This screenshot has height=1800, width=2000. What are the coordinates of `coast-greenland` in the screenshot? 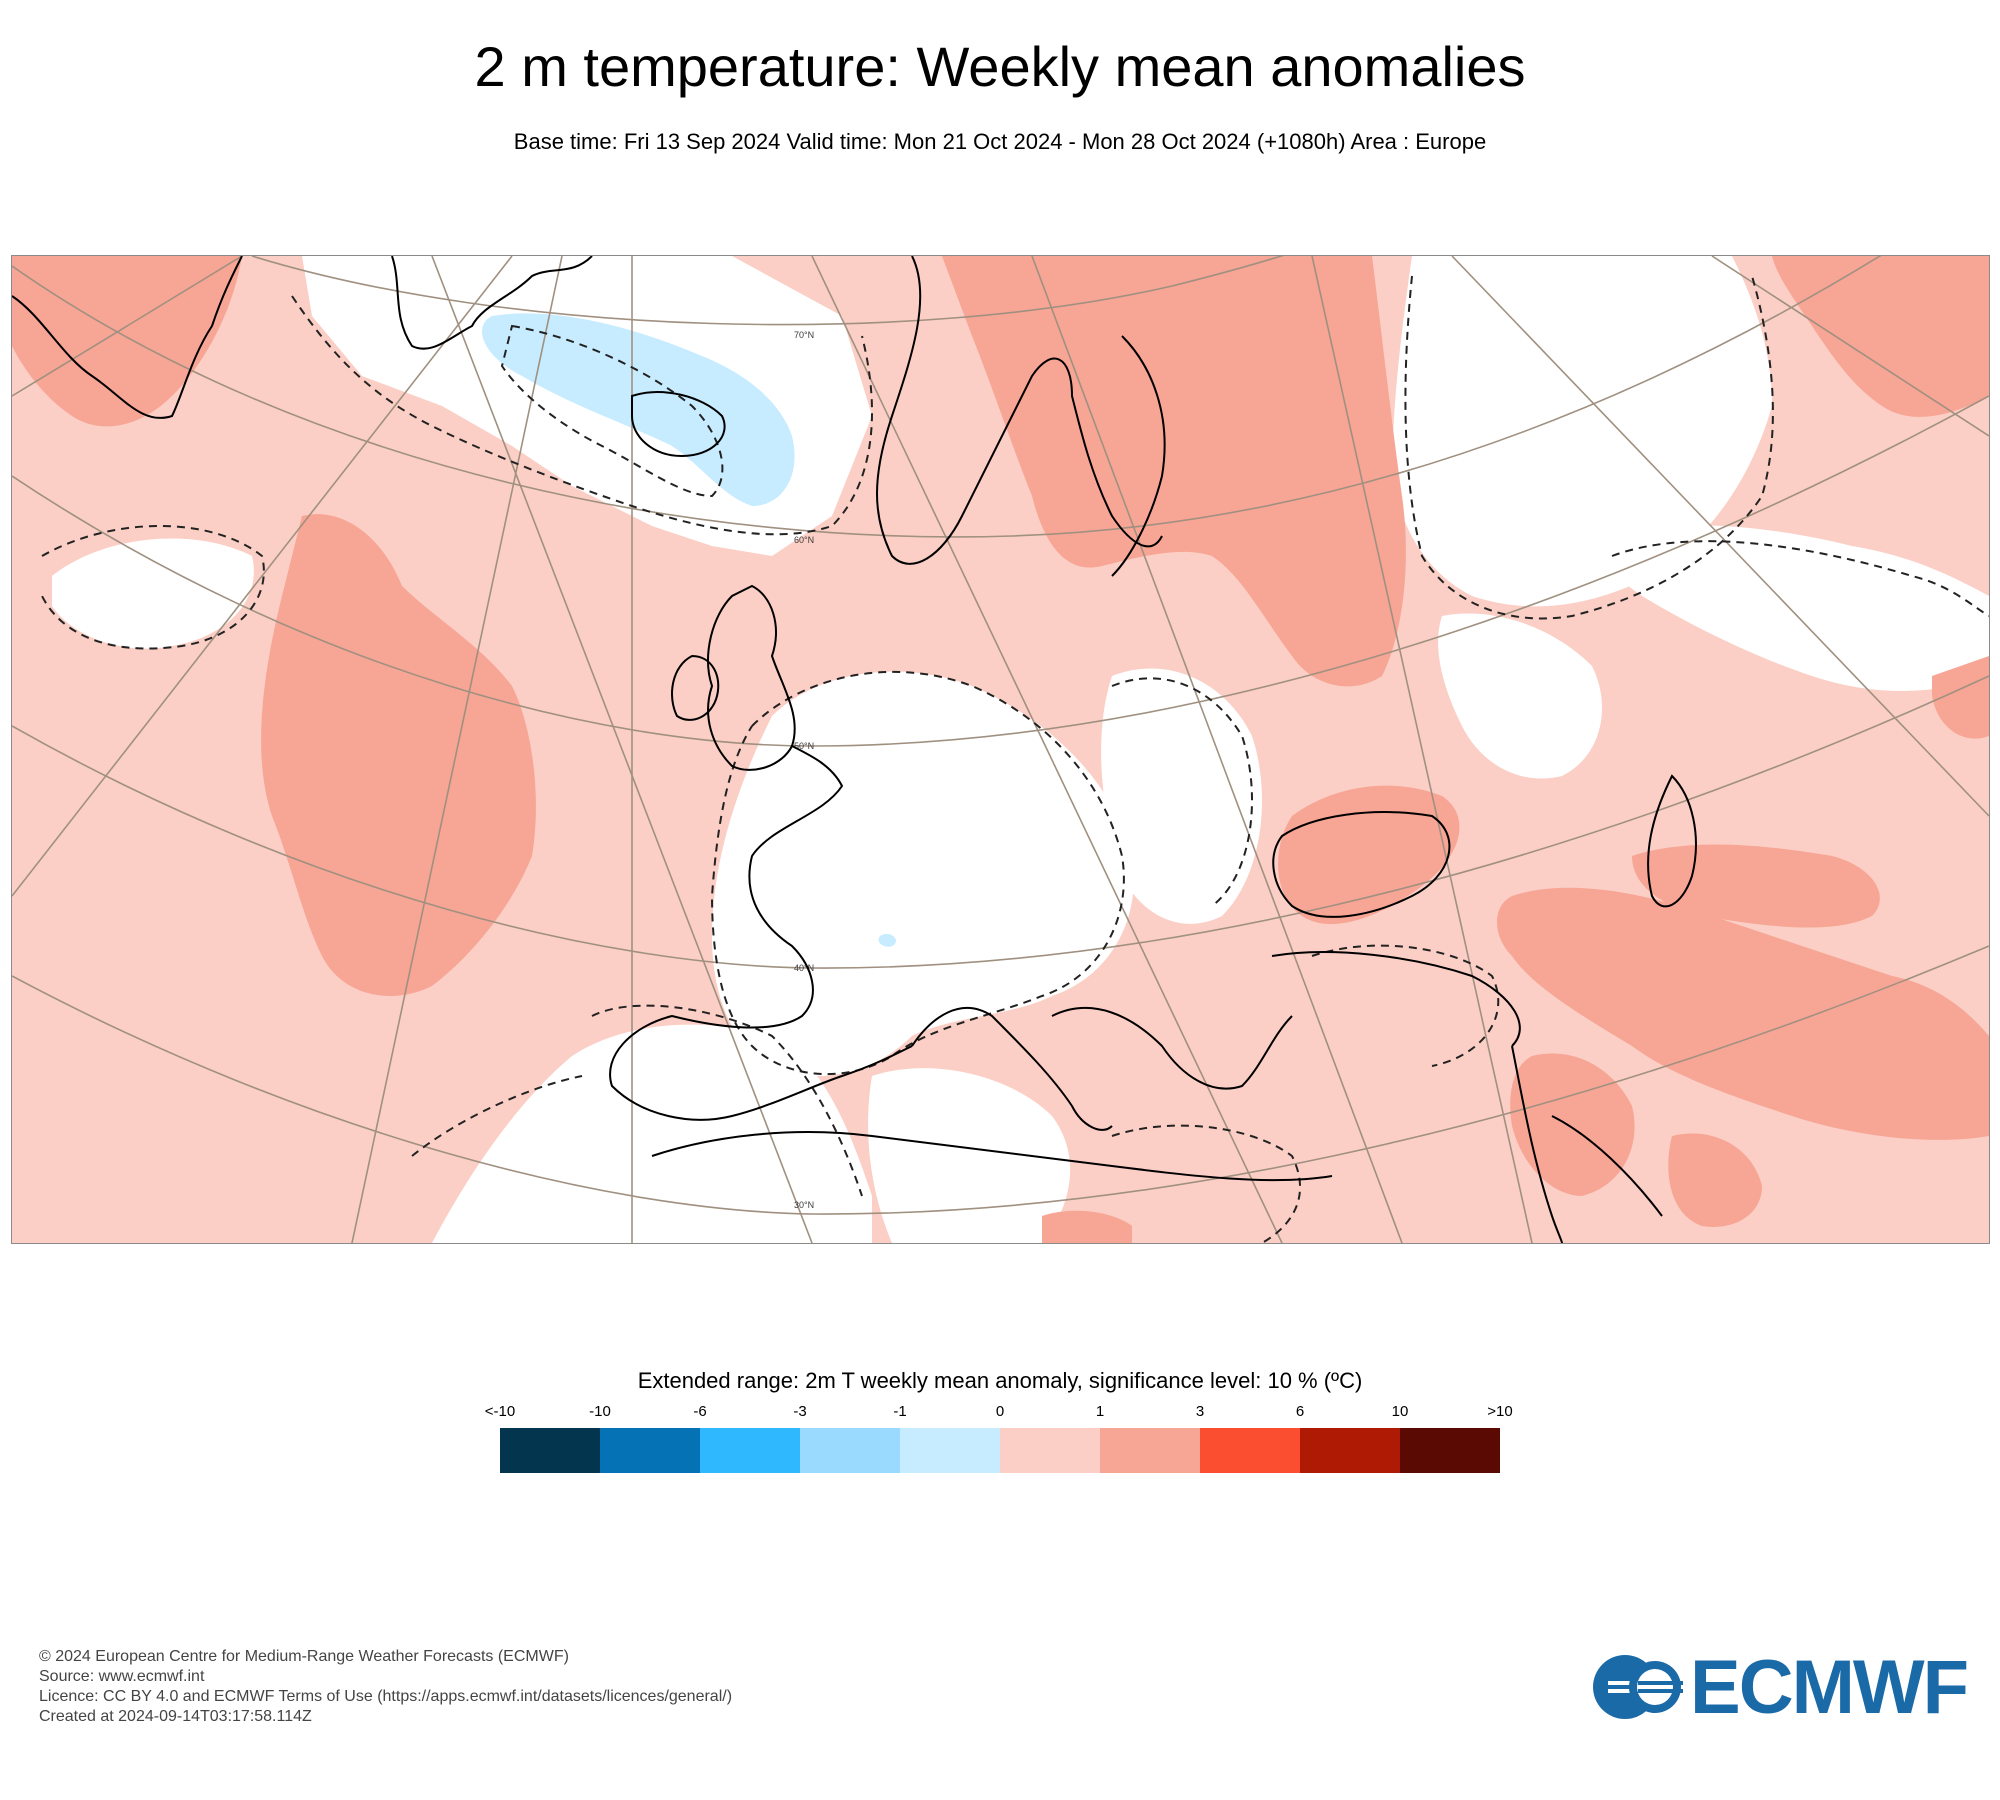 It's located at (492, 303).